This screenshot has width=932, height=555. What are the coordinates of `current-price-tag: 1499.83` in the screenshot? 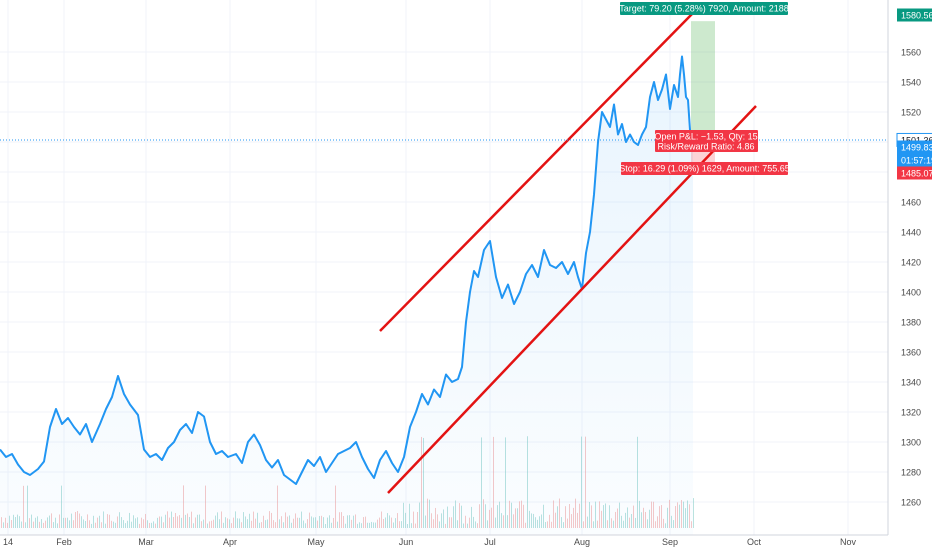 It's located at (916, 148).